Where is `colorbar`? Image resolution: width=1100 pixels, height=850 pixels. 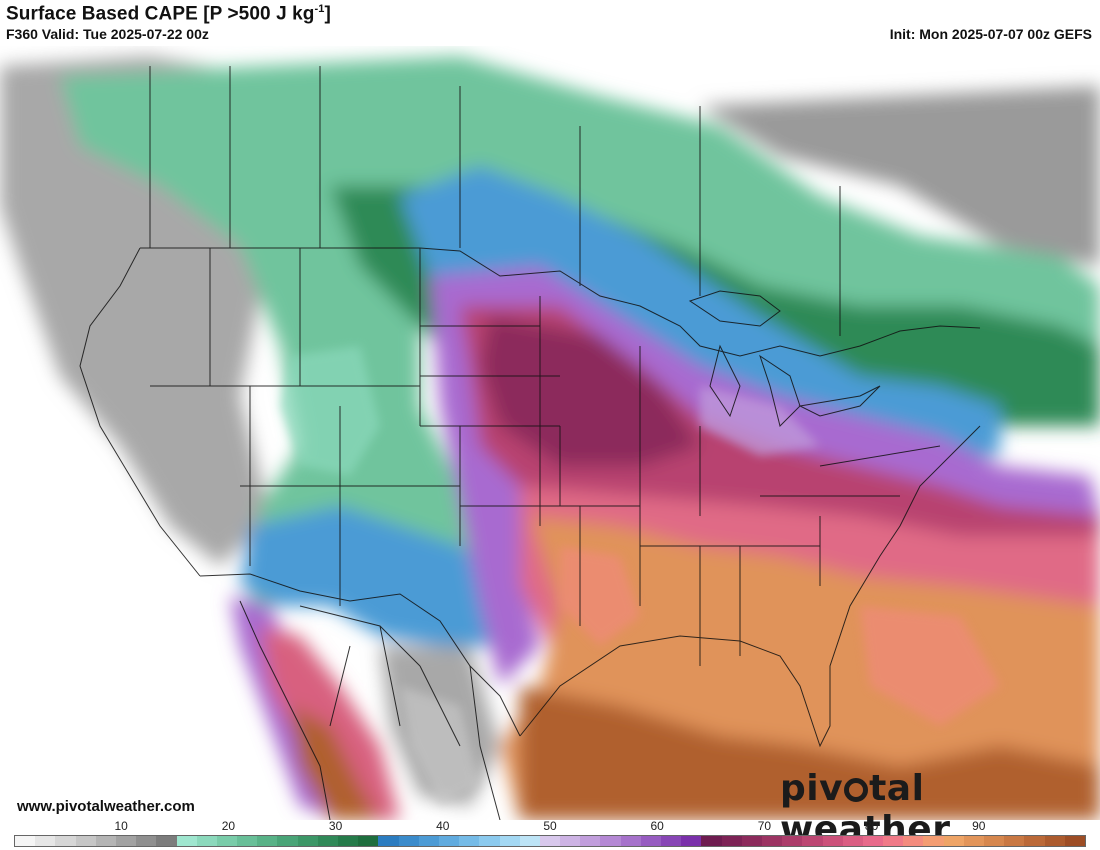 colorbar is located at coordinates (550, 841).